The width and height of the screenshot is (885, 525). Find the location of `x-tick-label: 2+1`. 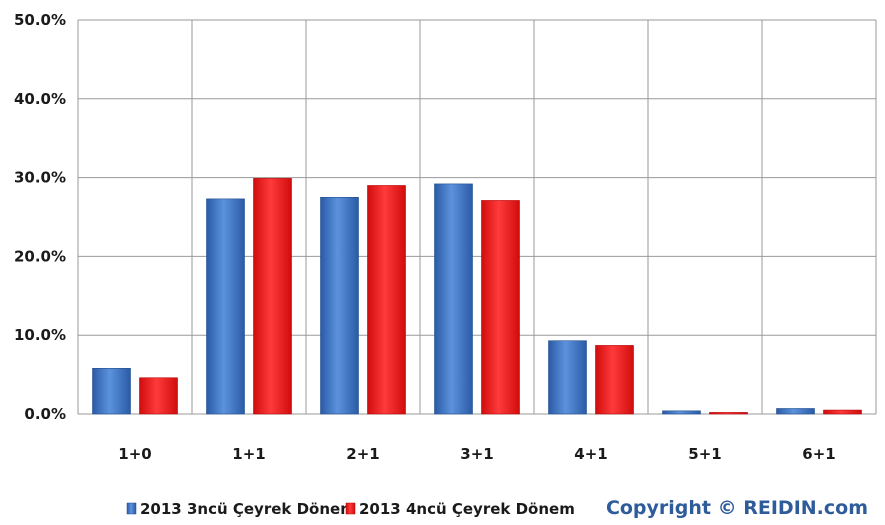

x-tick-label: 2+1 is located at coordinates (362, 454).